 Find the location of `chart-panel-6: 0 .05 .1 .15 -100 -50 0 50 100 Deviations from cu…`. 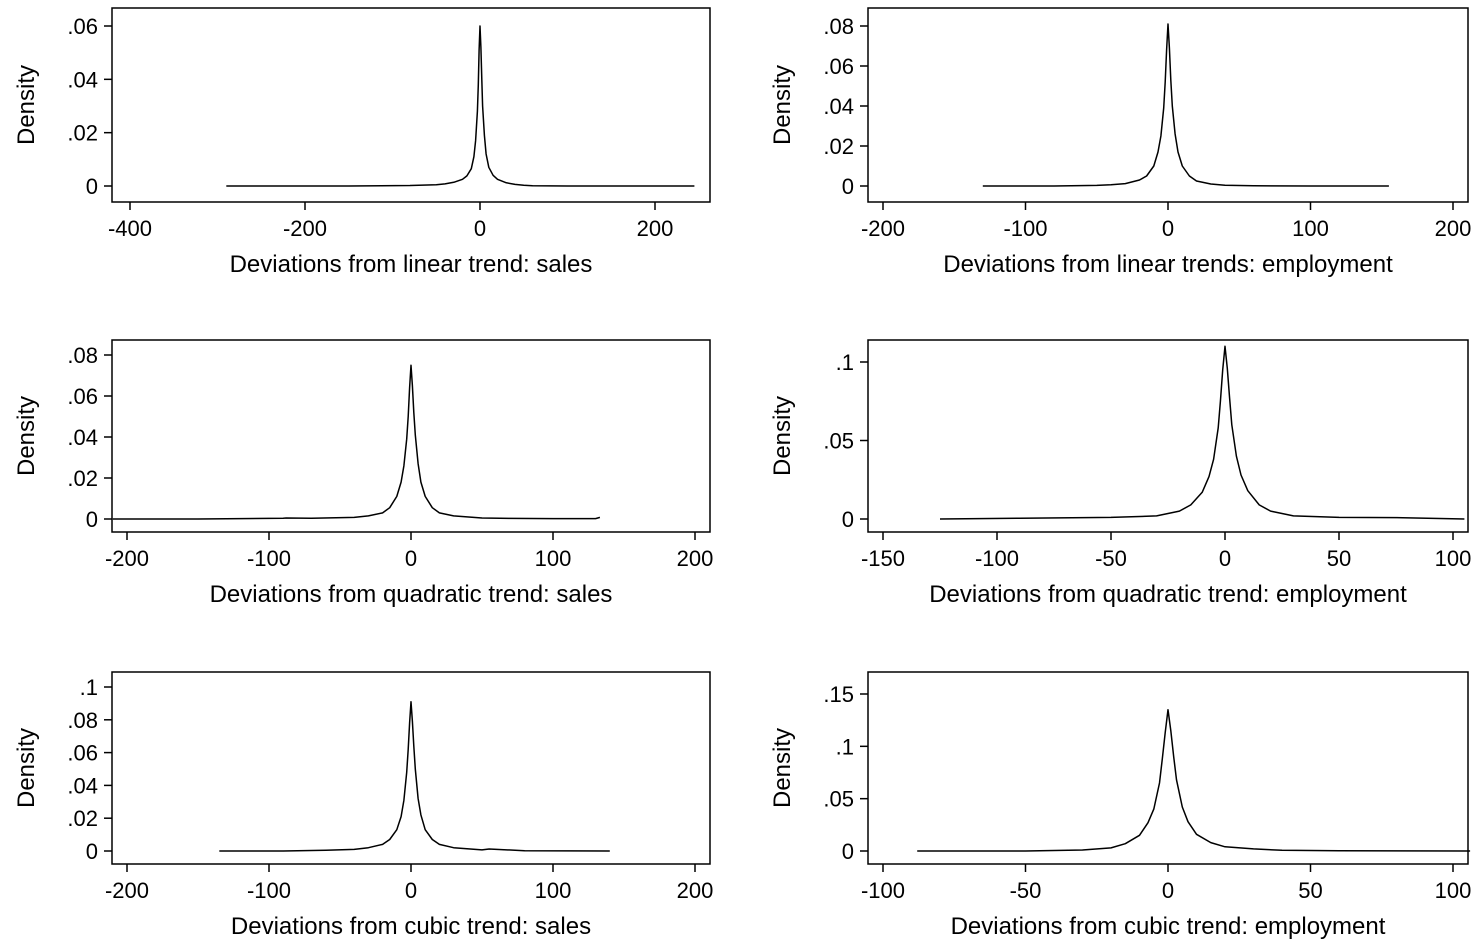

chart-panel-6: 0 .05 .1 .15 -100 -50 0 50 100 Deviations from cu… is located at coordinates (1120, 805).